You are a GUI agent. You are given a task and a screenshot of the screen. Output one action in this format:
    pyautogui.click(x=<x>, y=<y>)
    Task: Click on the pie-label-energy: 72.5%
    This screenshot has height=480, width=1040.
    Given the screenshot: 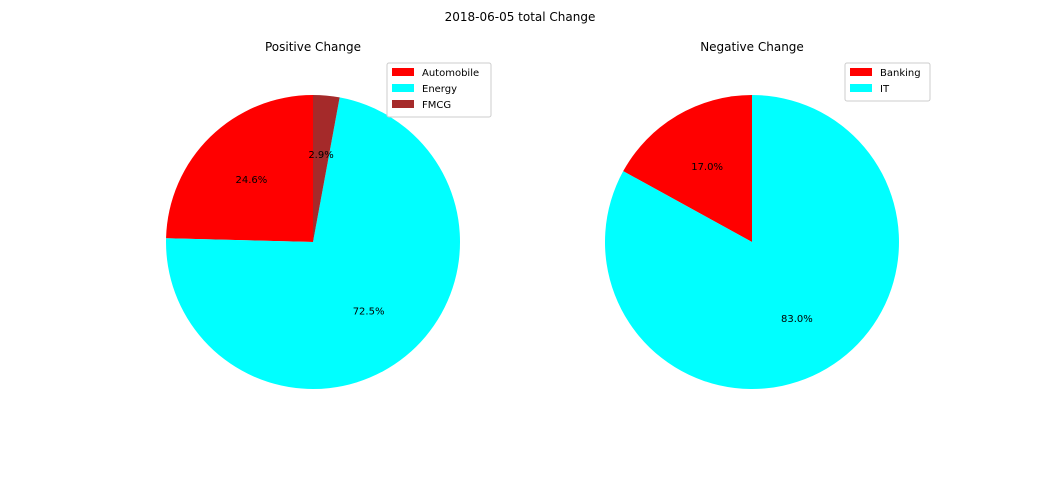 What is the action you would take?
    pyautogui.click(x=369, y=311)
    